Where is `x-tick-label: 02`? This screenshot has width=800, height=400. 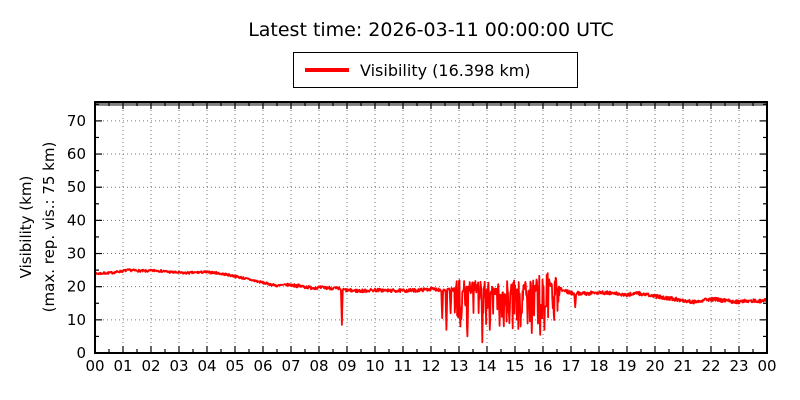 x-tick-label: 02 is located at coordinates (150, 366).